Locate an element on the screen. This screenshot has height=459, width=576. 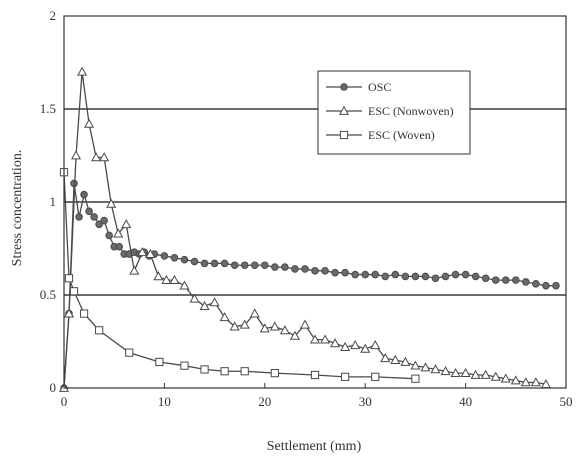
legend-entry-0: OSC is located at coordinates (358, 87).